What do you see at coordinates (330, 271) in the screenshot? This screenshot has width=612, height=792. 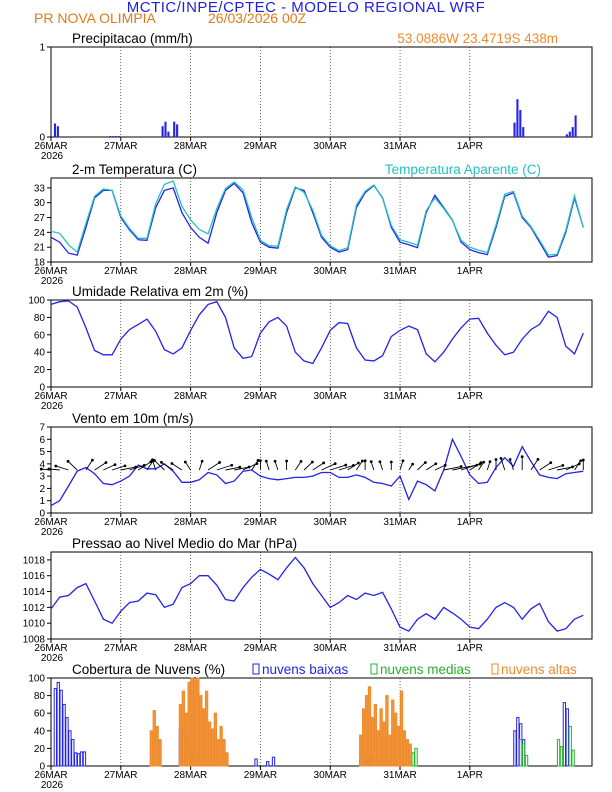 I see `x-tick-label: 30MAR` at bounding box center [330, 271].